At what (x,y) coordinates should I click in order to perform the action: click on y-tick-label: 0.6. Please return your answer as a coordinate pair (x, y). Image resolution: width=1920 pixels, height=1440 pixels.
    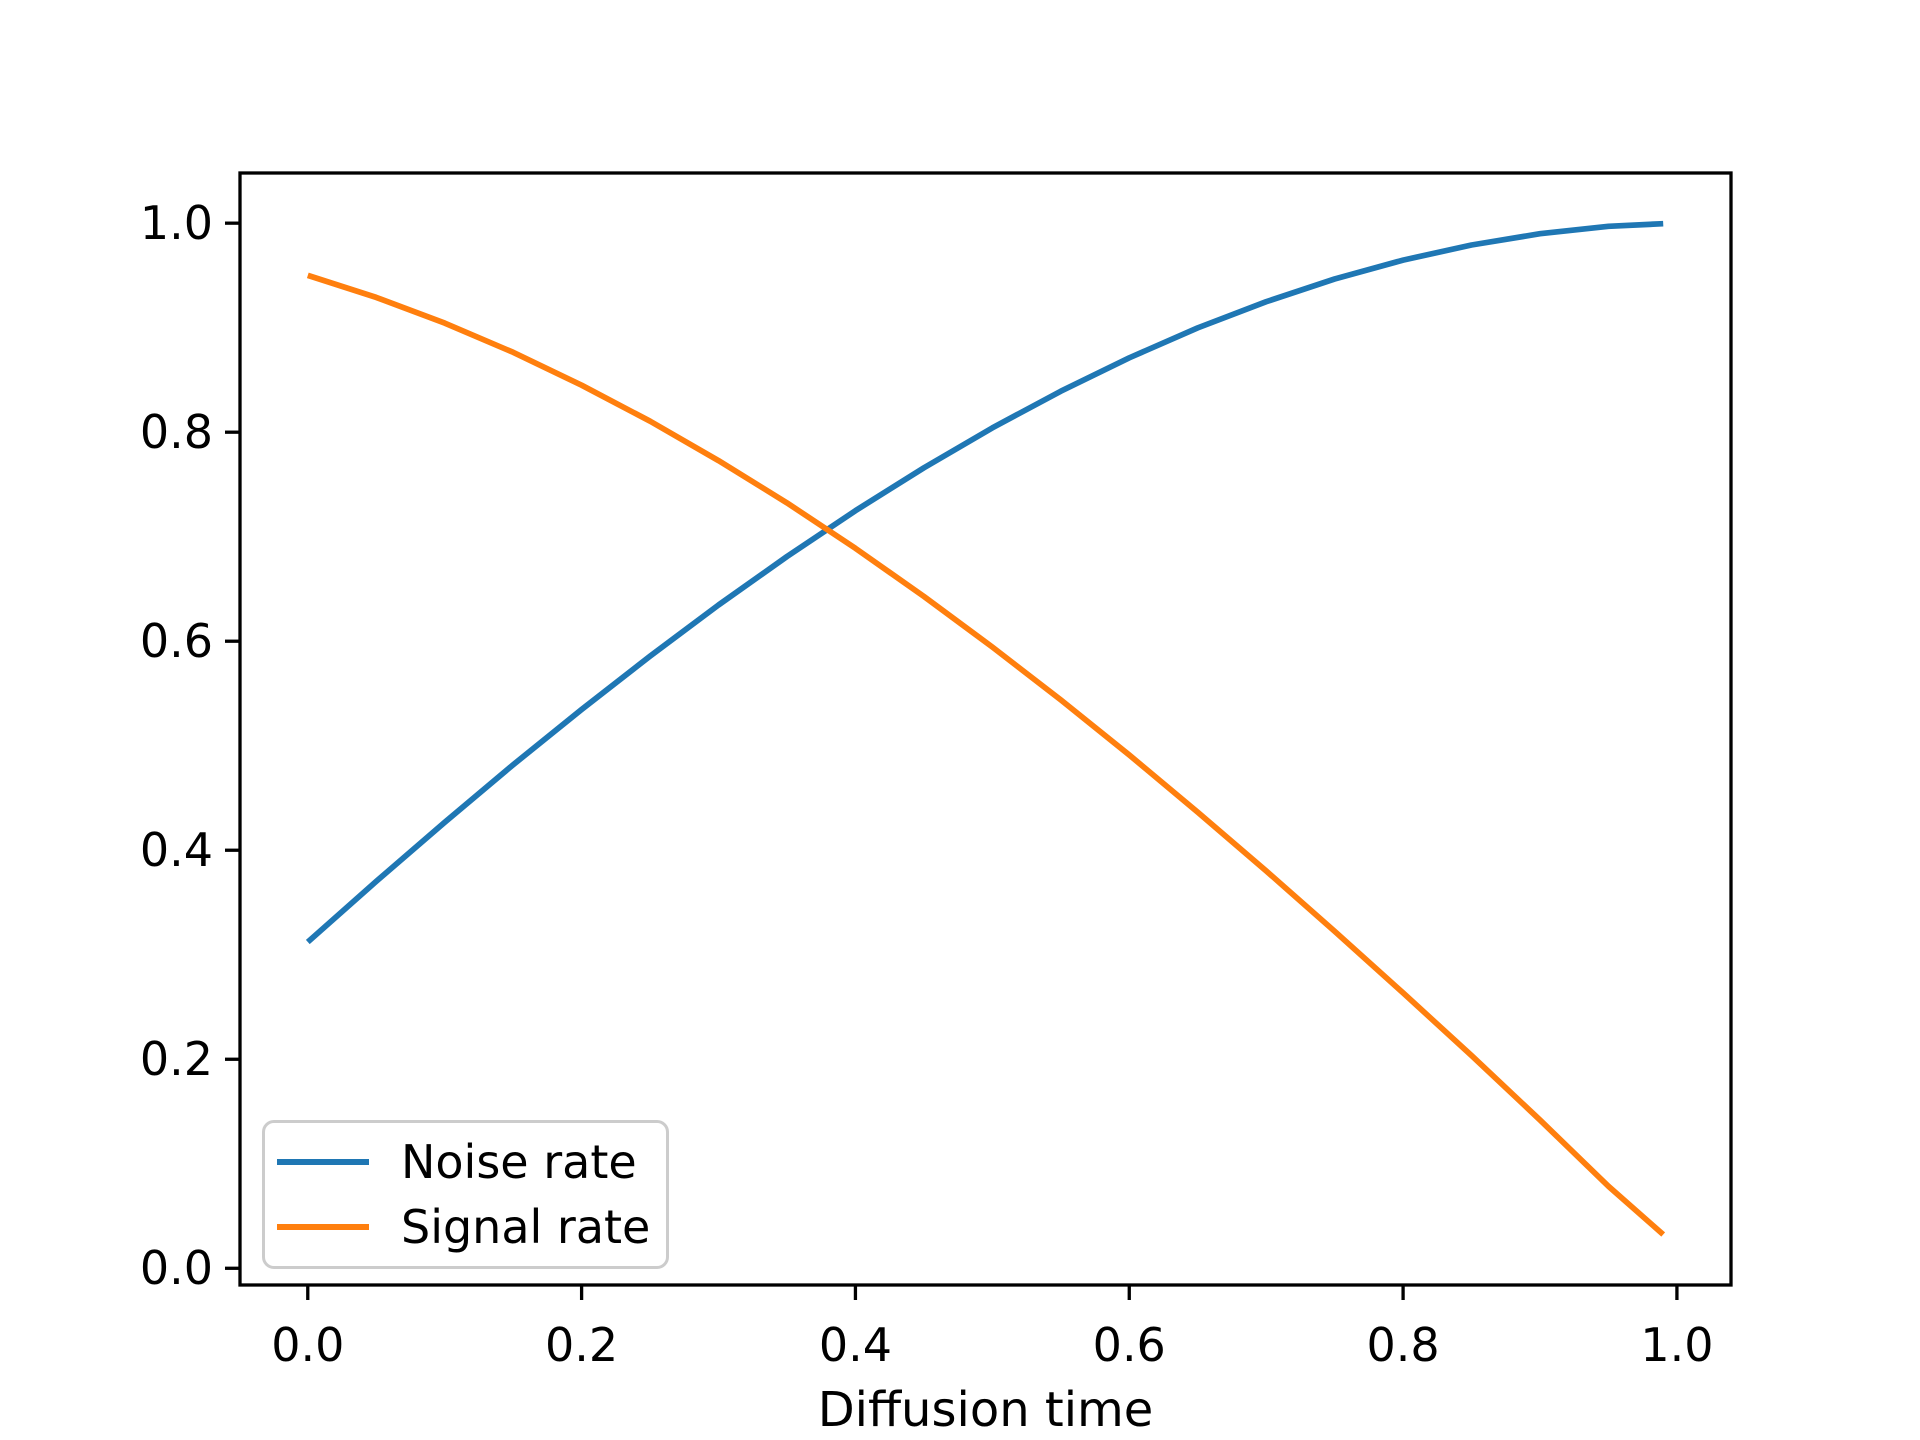
    Looking at the image, I should click on (176, 641).